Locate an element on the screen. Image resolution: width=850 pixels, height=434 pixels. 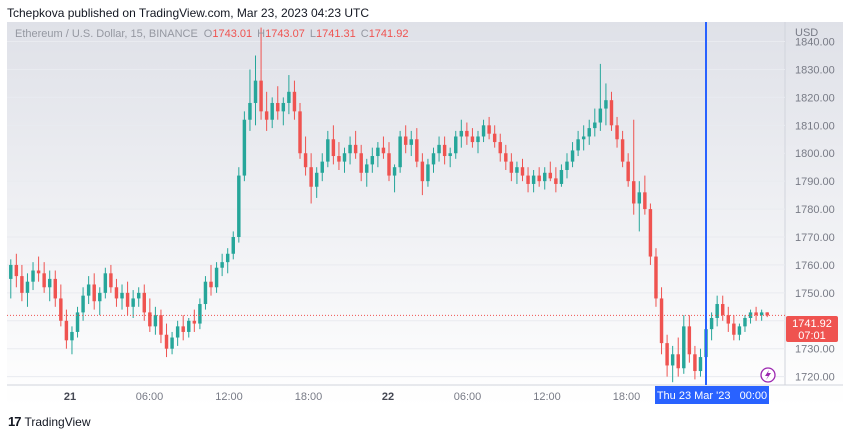
tradingview-brand: 17 TradingView is located at coordinates (49, 421).